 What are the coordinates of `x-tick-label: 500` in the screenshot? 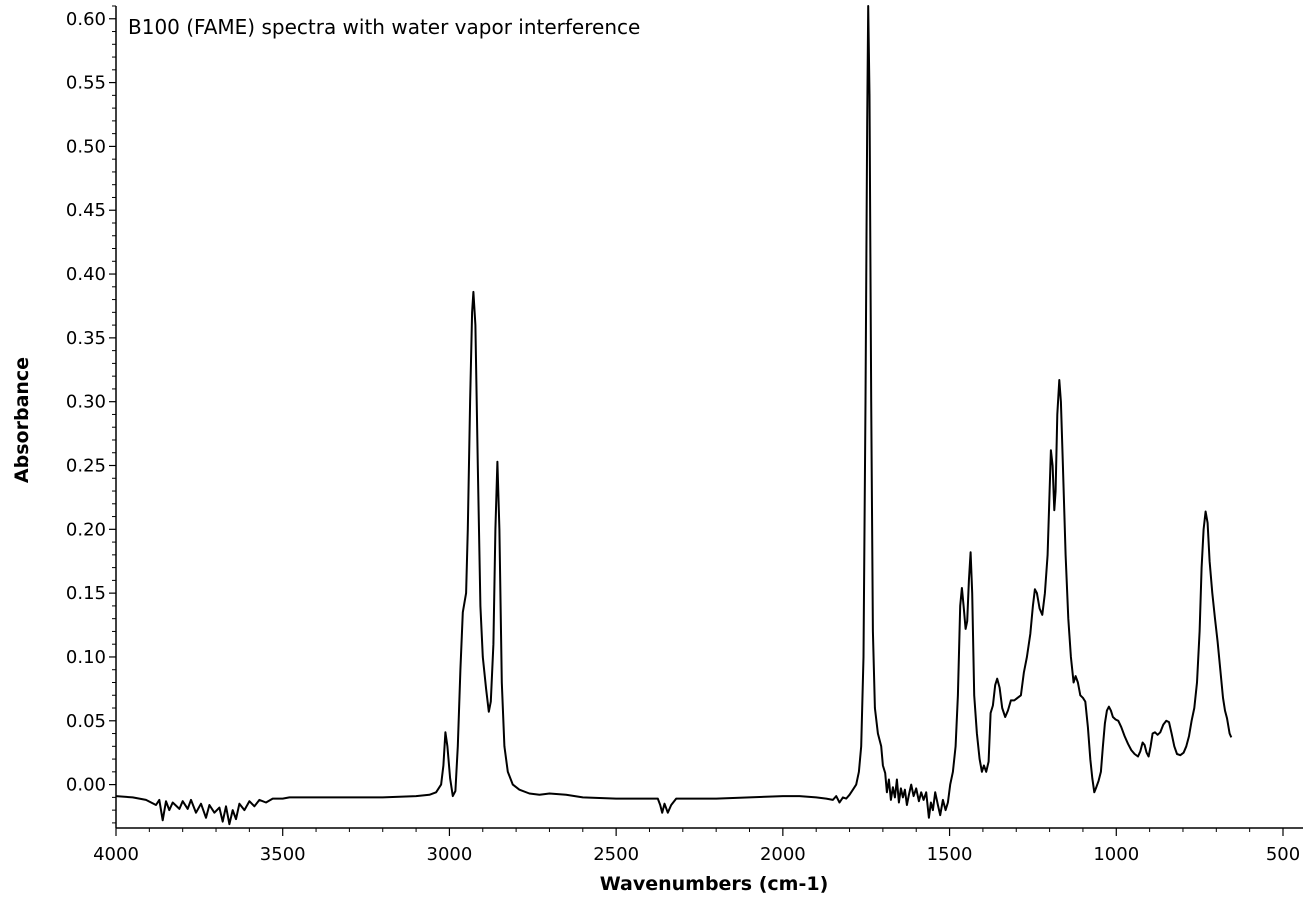 It's located at (1283, 854).